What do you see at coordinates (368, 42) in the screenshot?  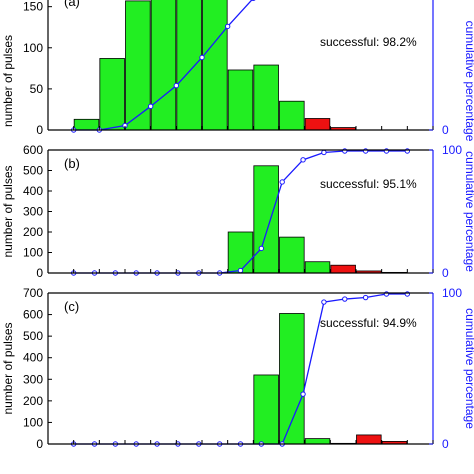 I see `success-annotation: successful: 98.2%` at bounding box center [368, 42].